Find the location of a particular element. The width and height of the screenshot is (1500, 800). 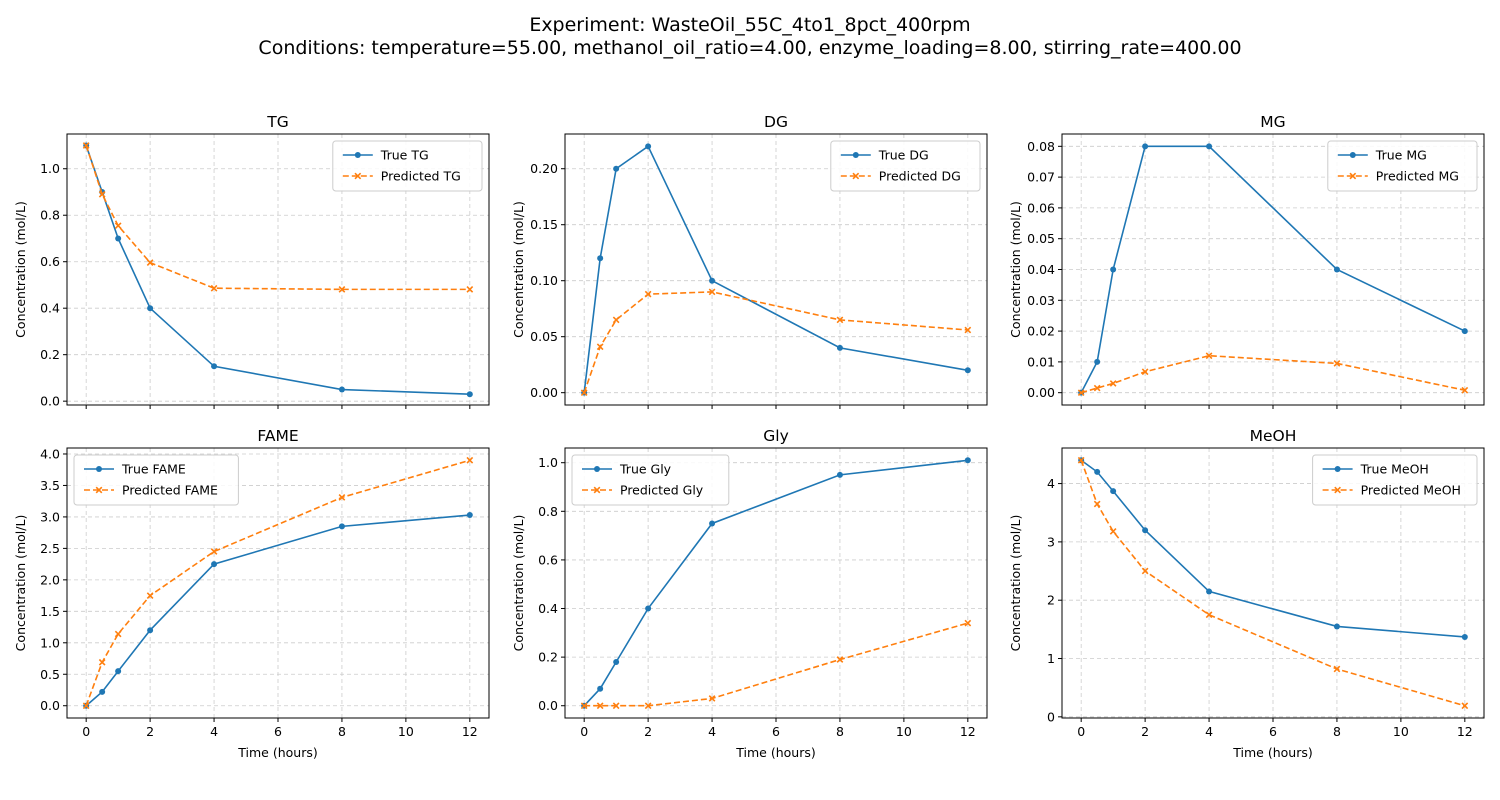

y-tick-label: 0.03 is located at coordinates (1041, 300).